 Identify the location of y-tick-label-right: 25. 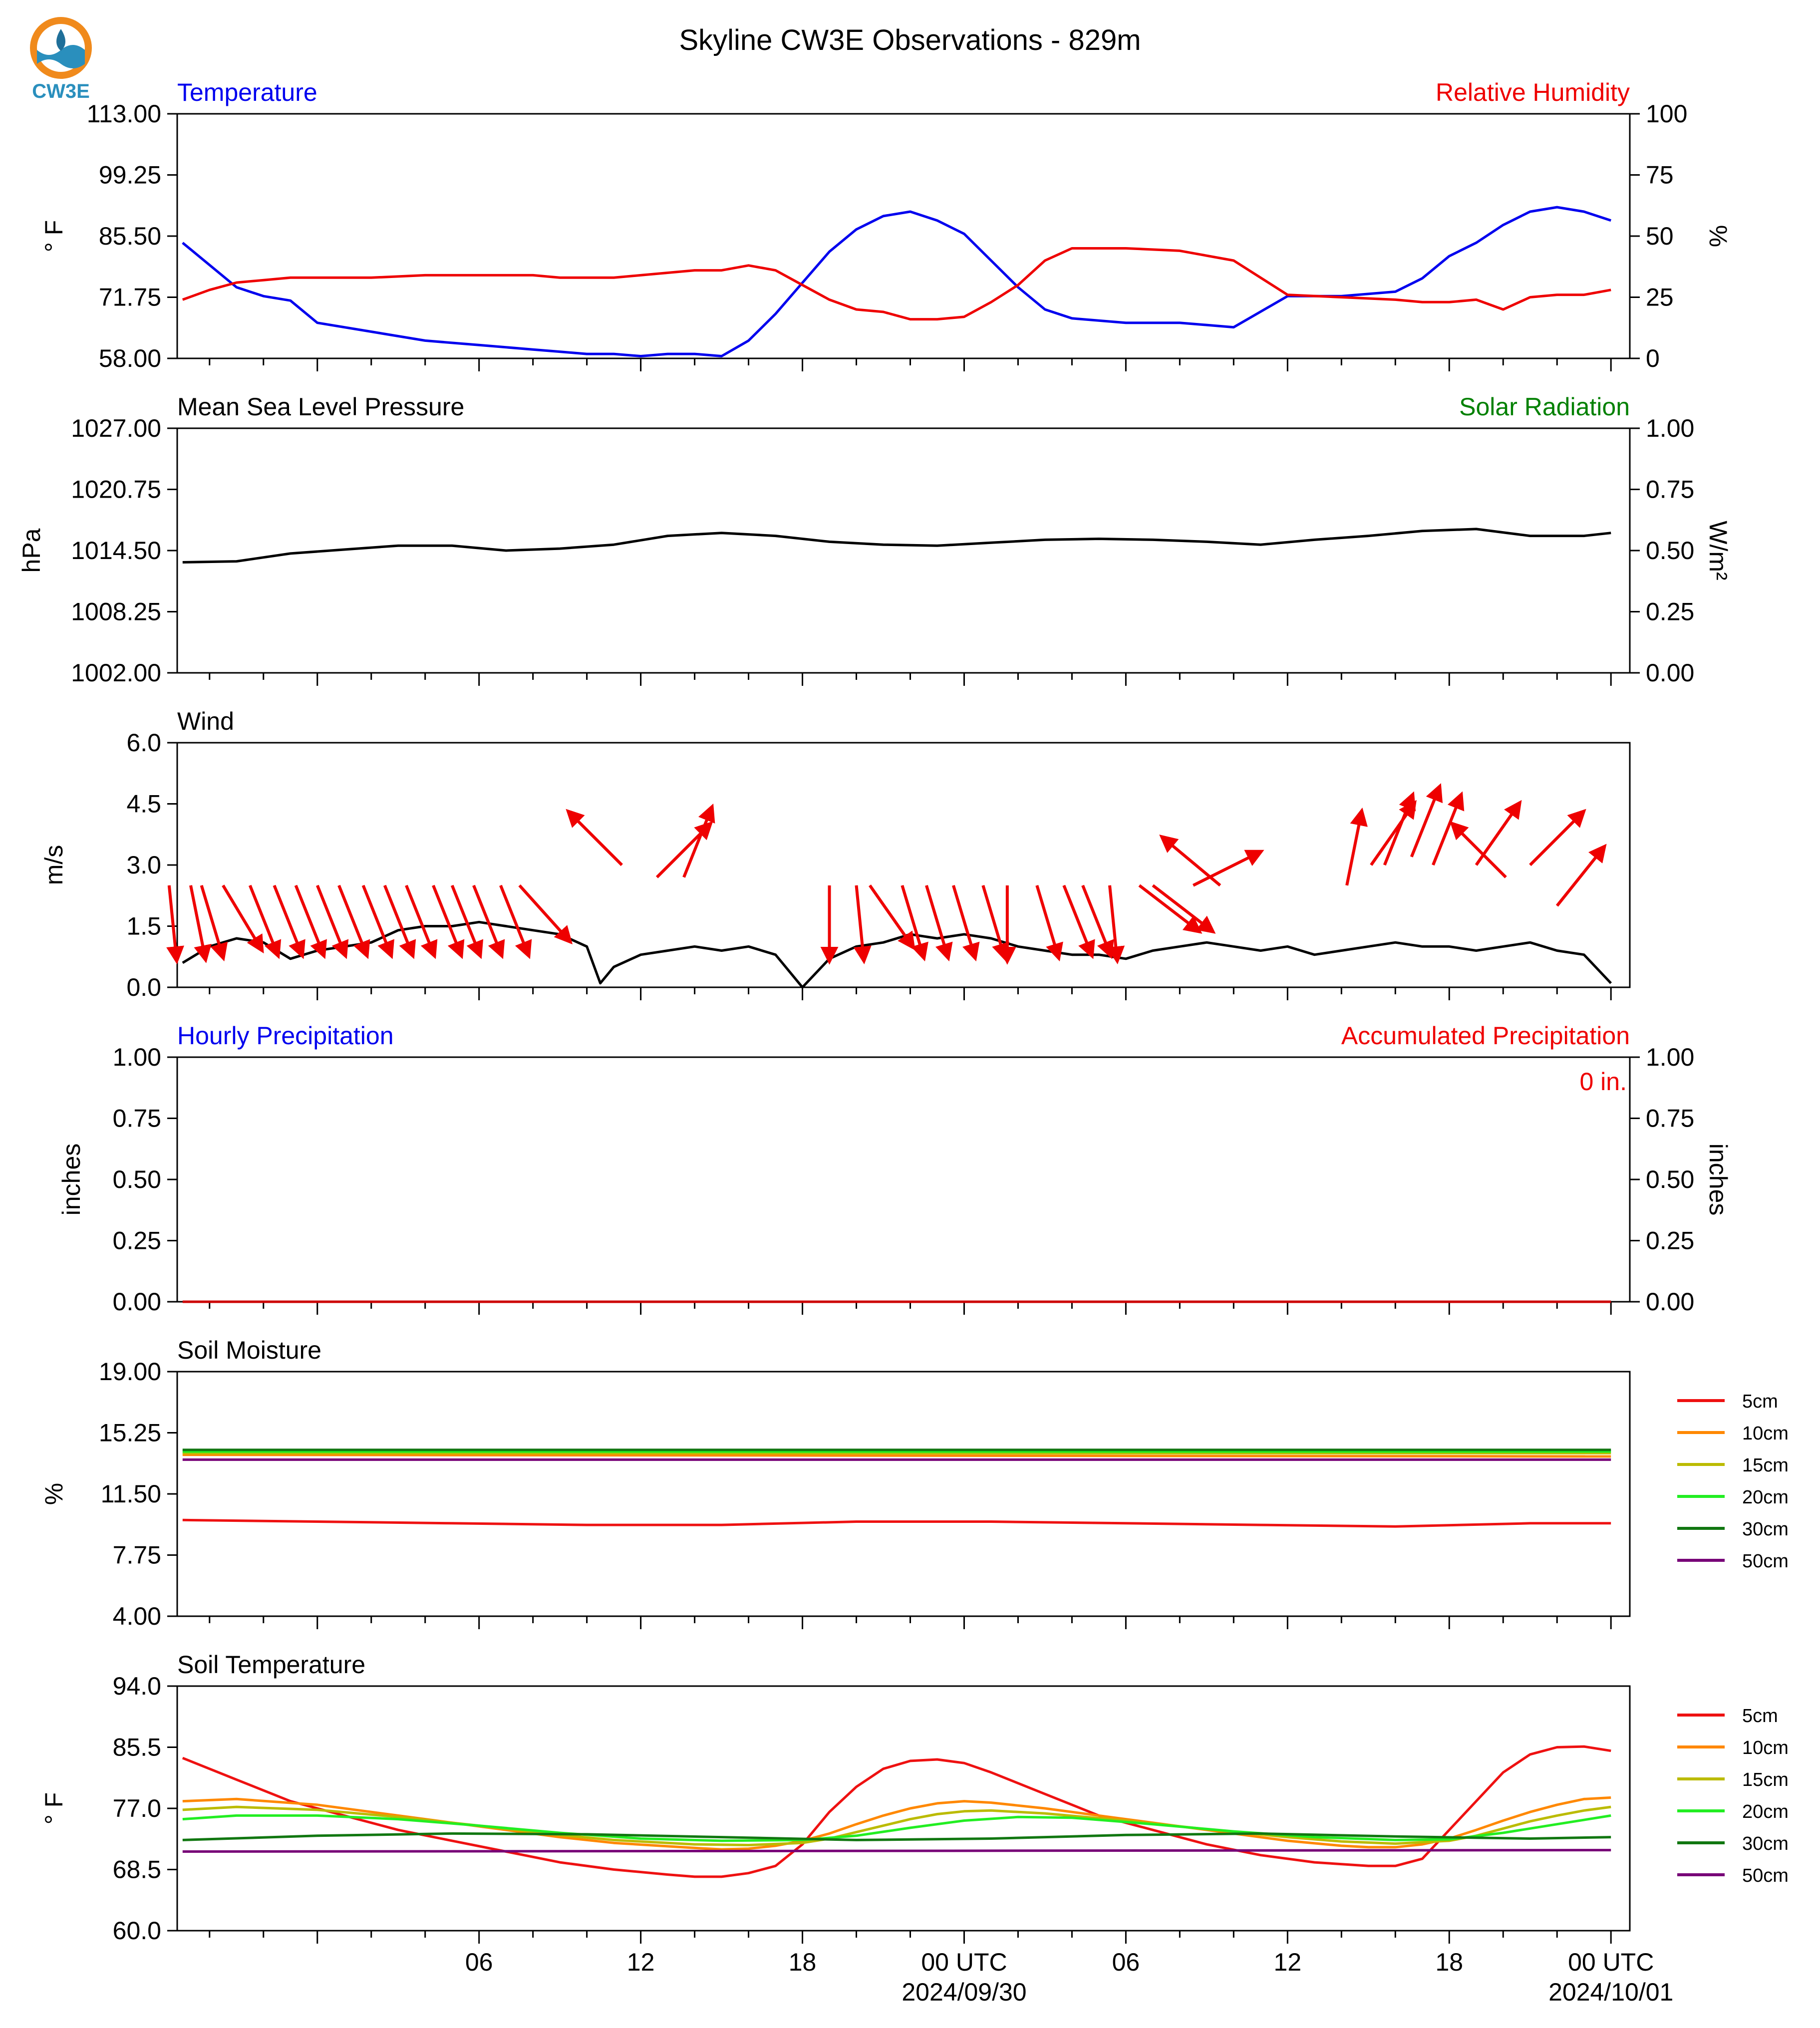
(1660, 297).